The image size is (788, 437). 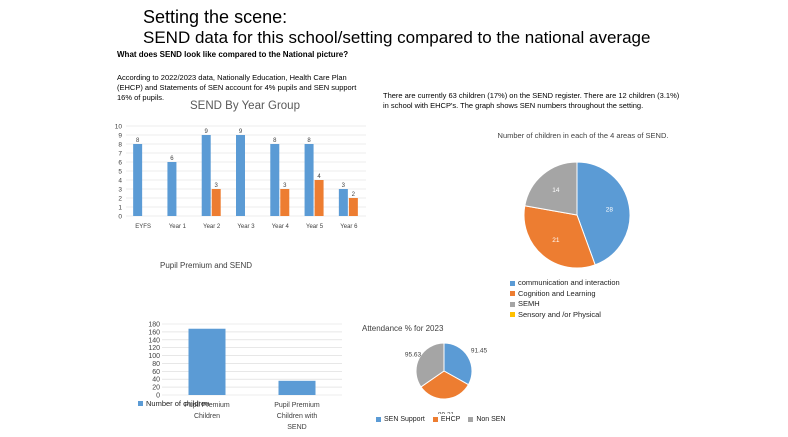 I want to click on y-tick-label: 10, so click(x=119, y=127).